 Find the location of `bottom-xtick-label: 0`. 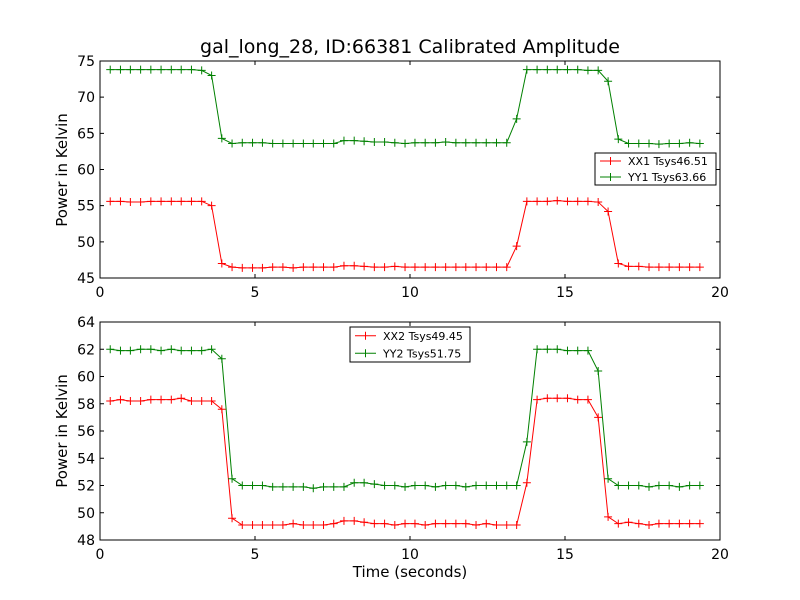

bottom-xtick-label: 0 is located at coordinates (100, 555).